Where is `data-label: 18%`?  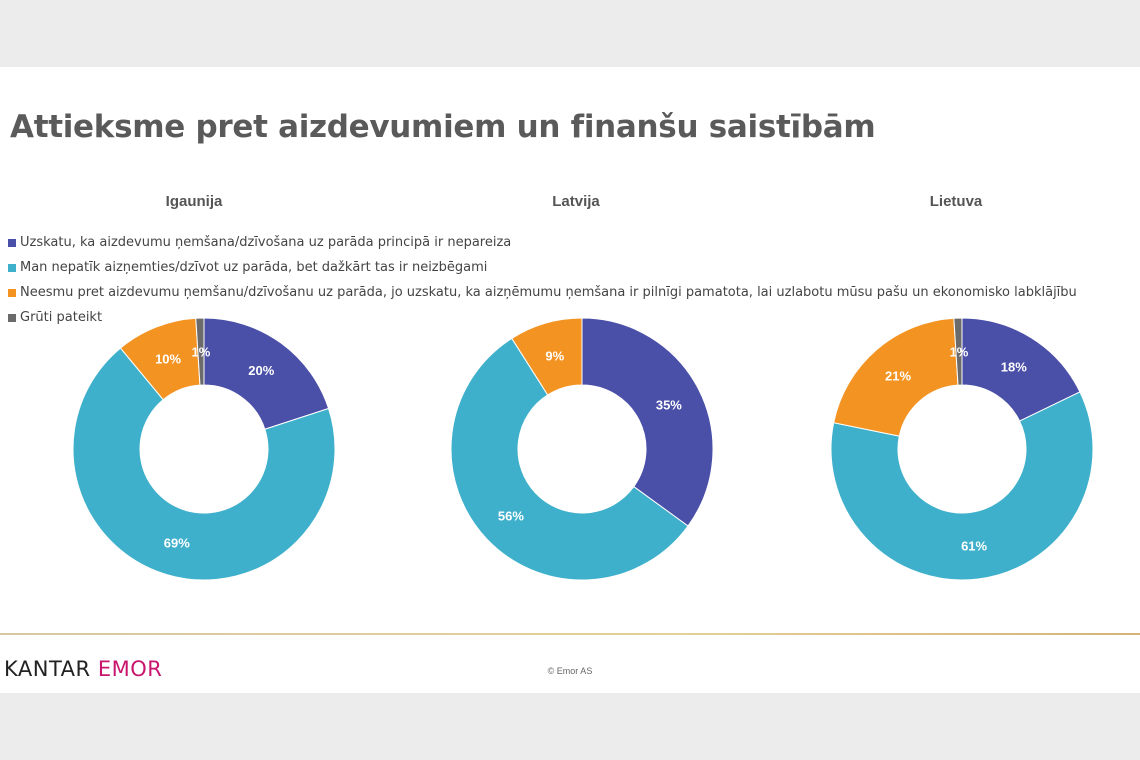 data-label: 18% is located at coordinates (1014, 366).